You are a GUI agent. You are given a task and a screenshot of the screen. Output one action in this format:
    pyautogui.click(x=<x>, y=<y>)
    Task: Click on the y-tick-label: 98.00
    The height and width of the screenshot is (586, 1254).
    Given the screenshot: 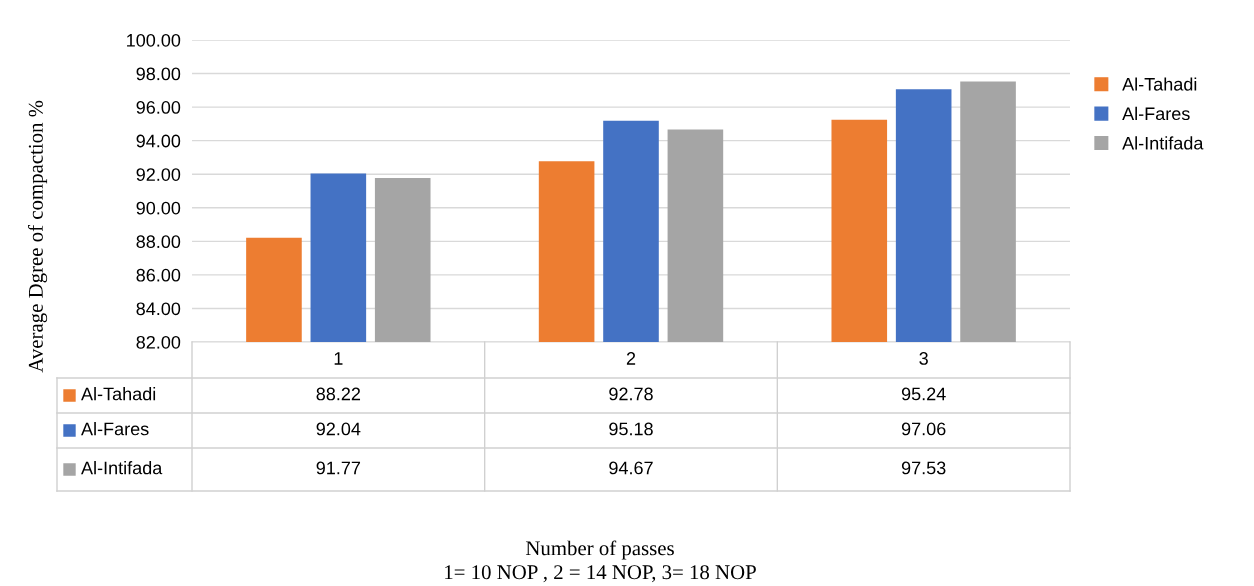 What is the action you would take?
    pyautogui.click(x=158, y=74)
    